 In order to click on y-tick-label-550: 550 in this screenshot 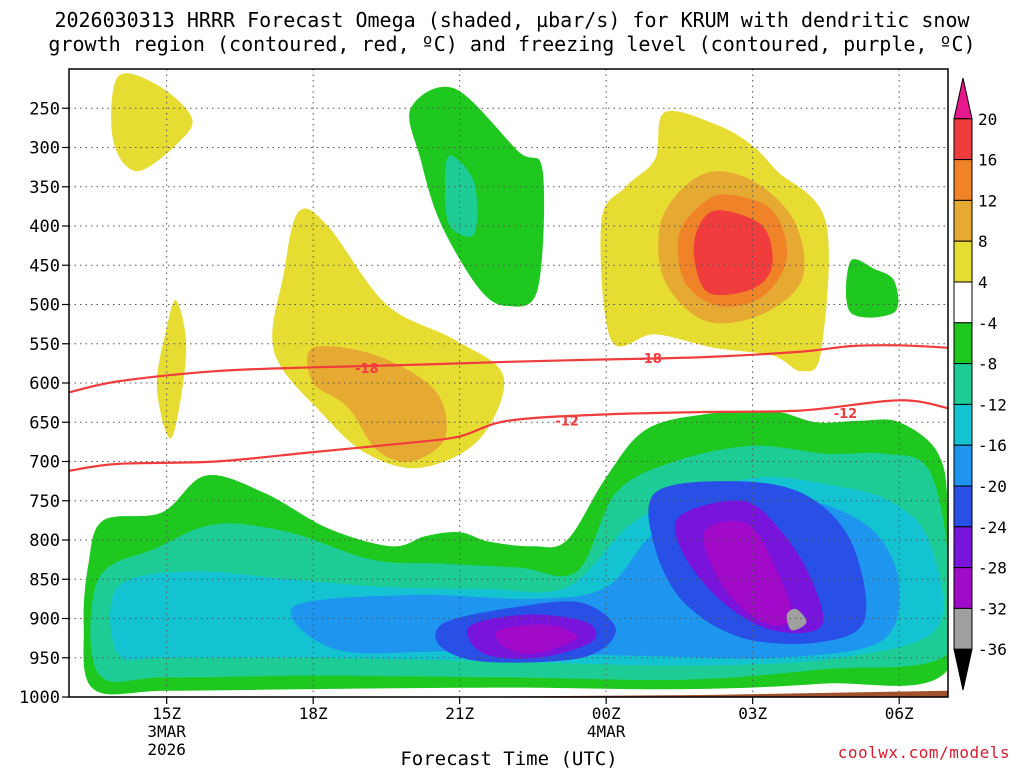, I will do `click(44, 345)`.